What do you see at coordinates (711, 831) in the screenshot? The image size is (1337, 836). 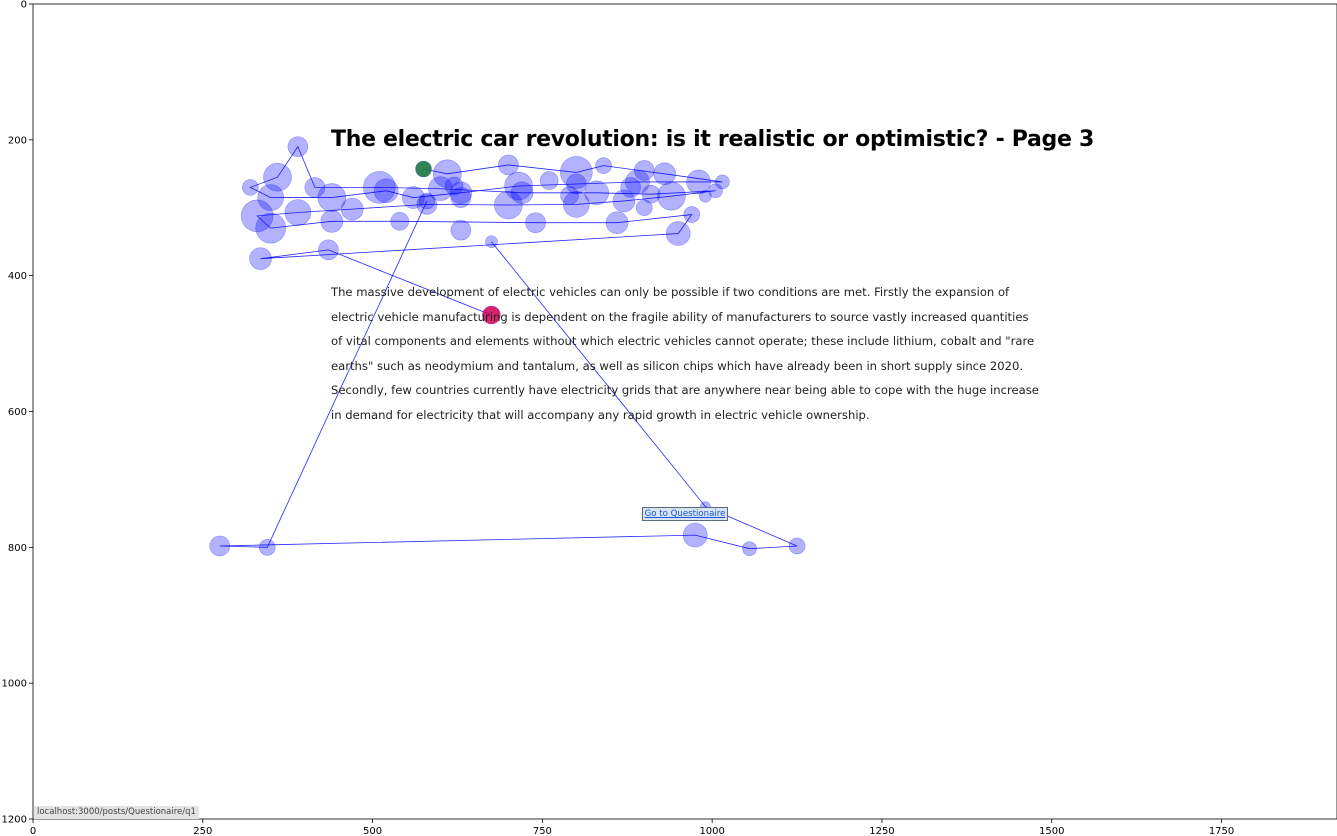 I see `x-tick-label: 1000` at bounding box center [711, 831].